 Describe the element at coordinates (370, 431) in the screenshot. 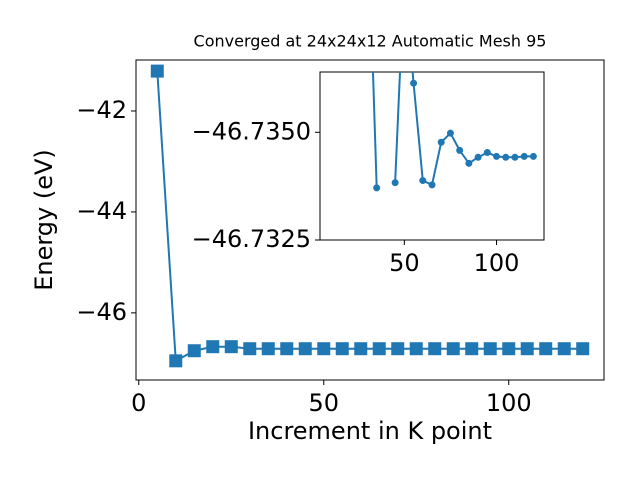

I see `x-axis-label: Increment in K point` at that location.